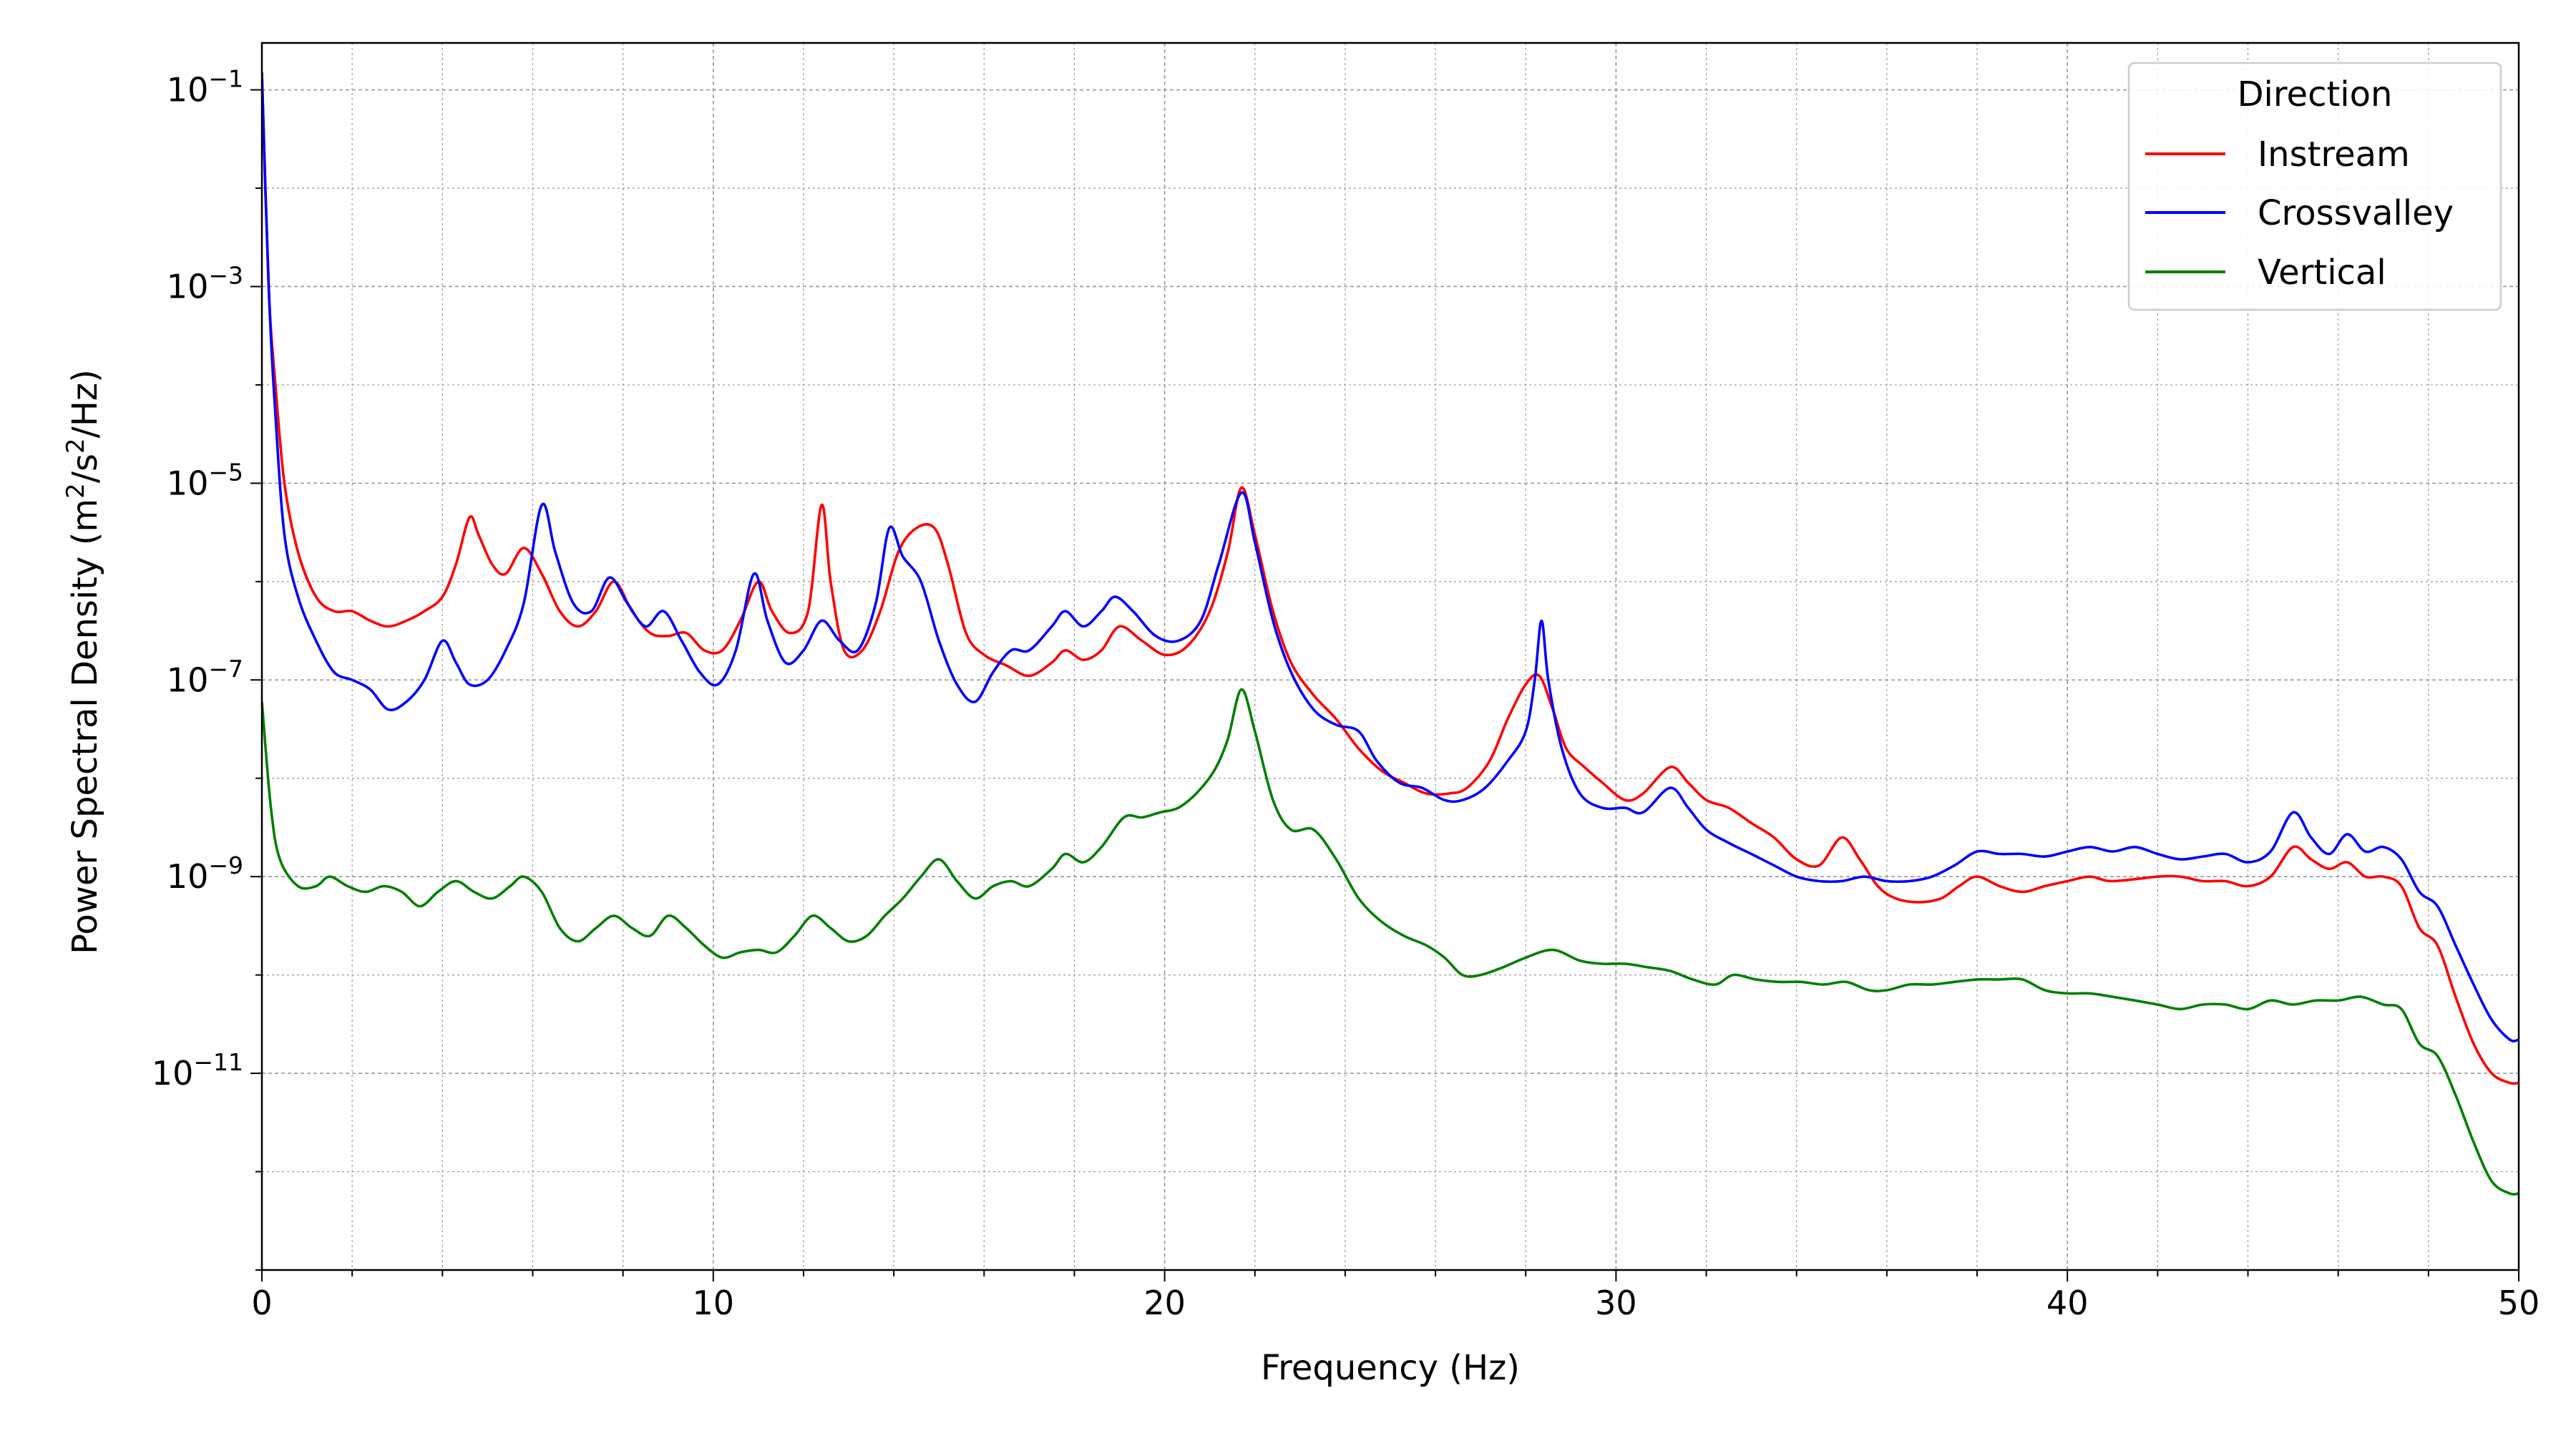  What do you see at coordinates (2067, 1303) in the screenshot?
I see `x-tick-label: 40` at bounding box center [2067, 1303].